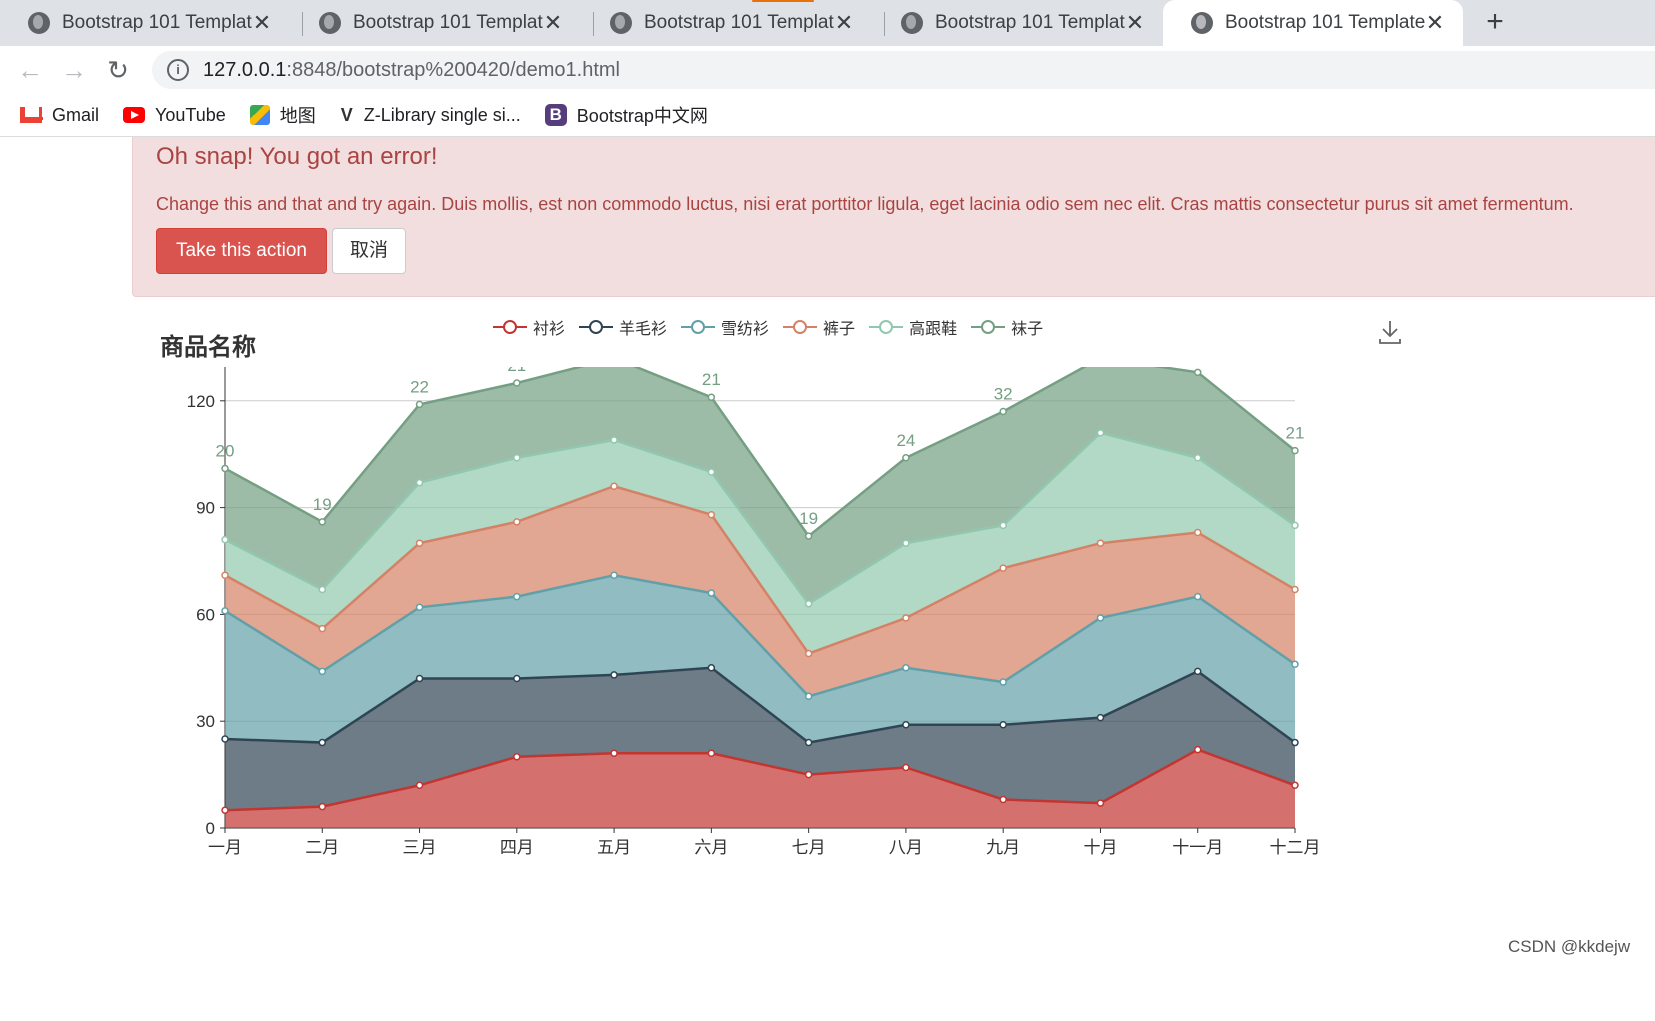  I want to click on line-高跟鞋, so click(760, 518).